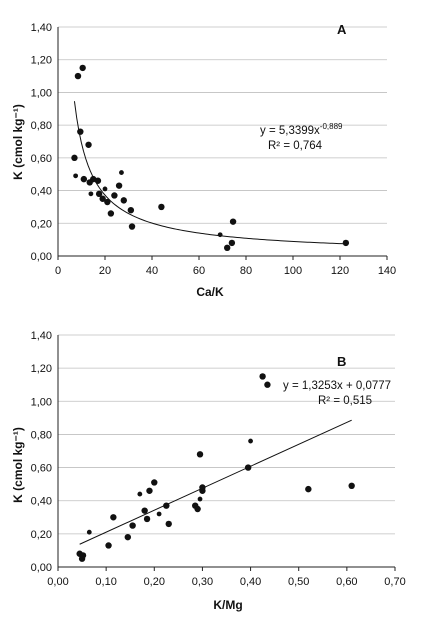 The width and height of the screenshot is (423, 618). What do you see at coordinates (394, 582) in the screenshot?
I see `x-tick-label: 0,70` at bounding box center [394, 582].